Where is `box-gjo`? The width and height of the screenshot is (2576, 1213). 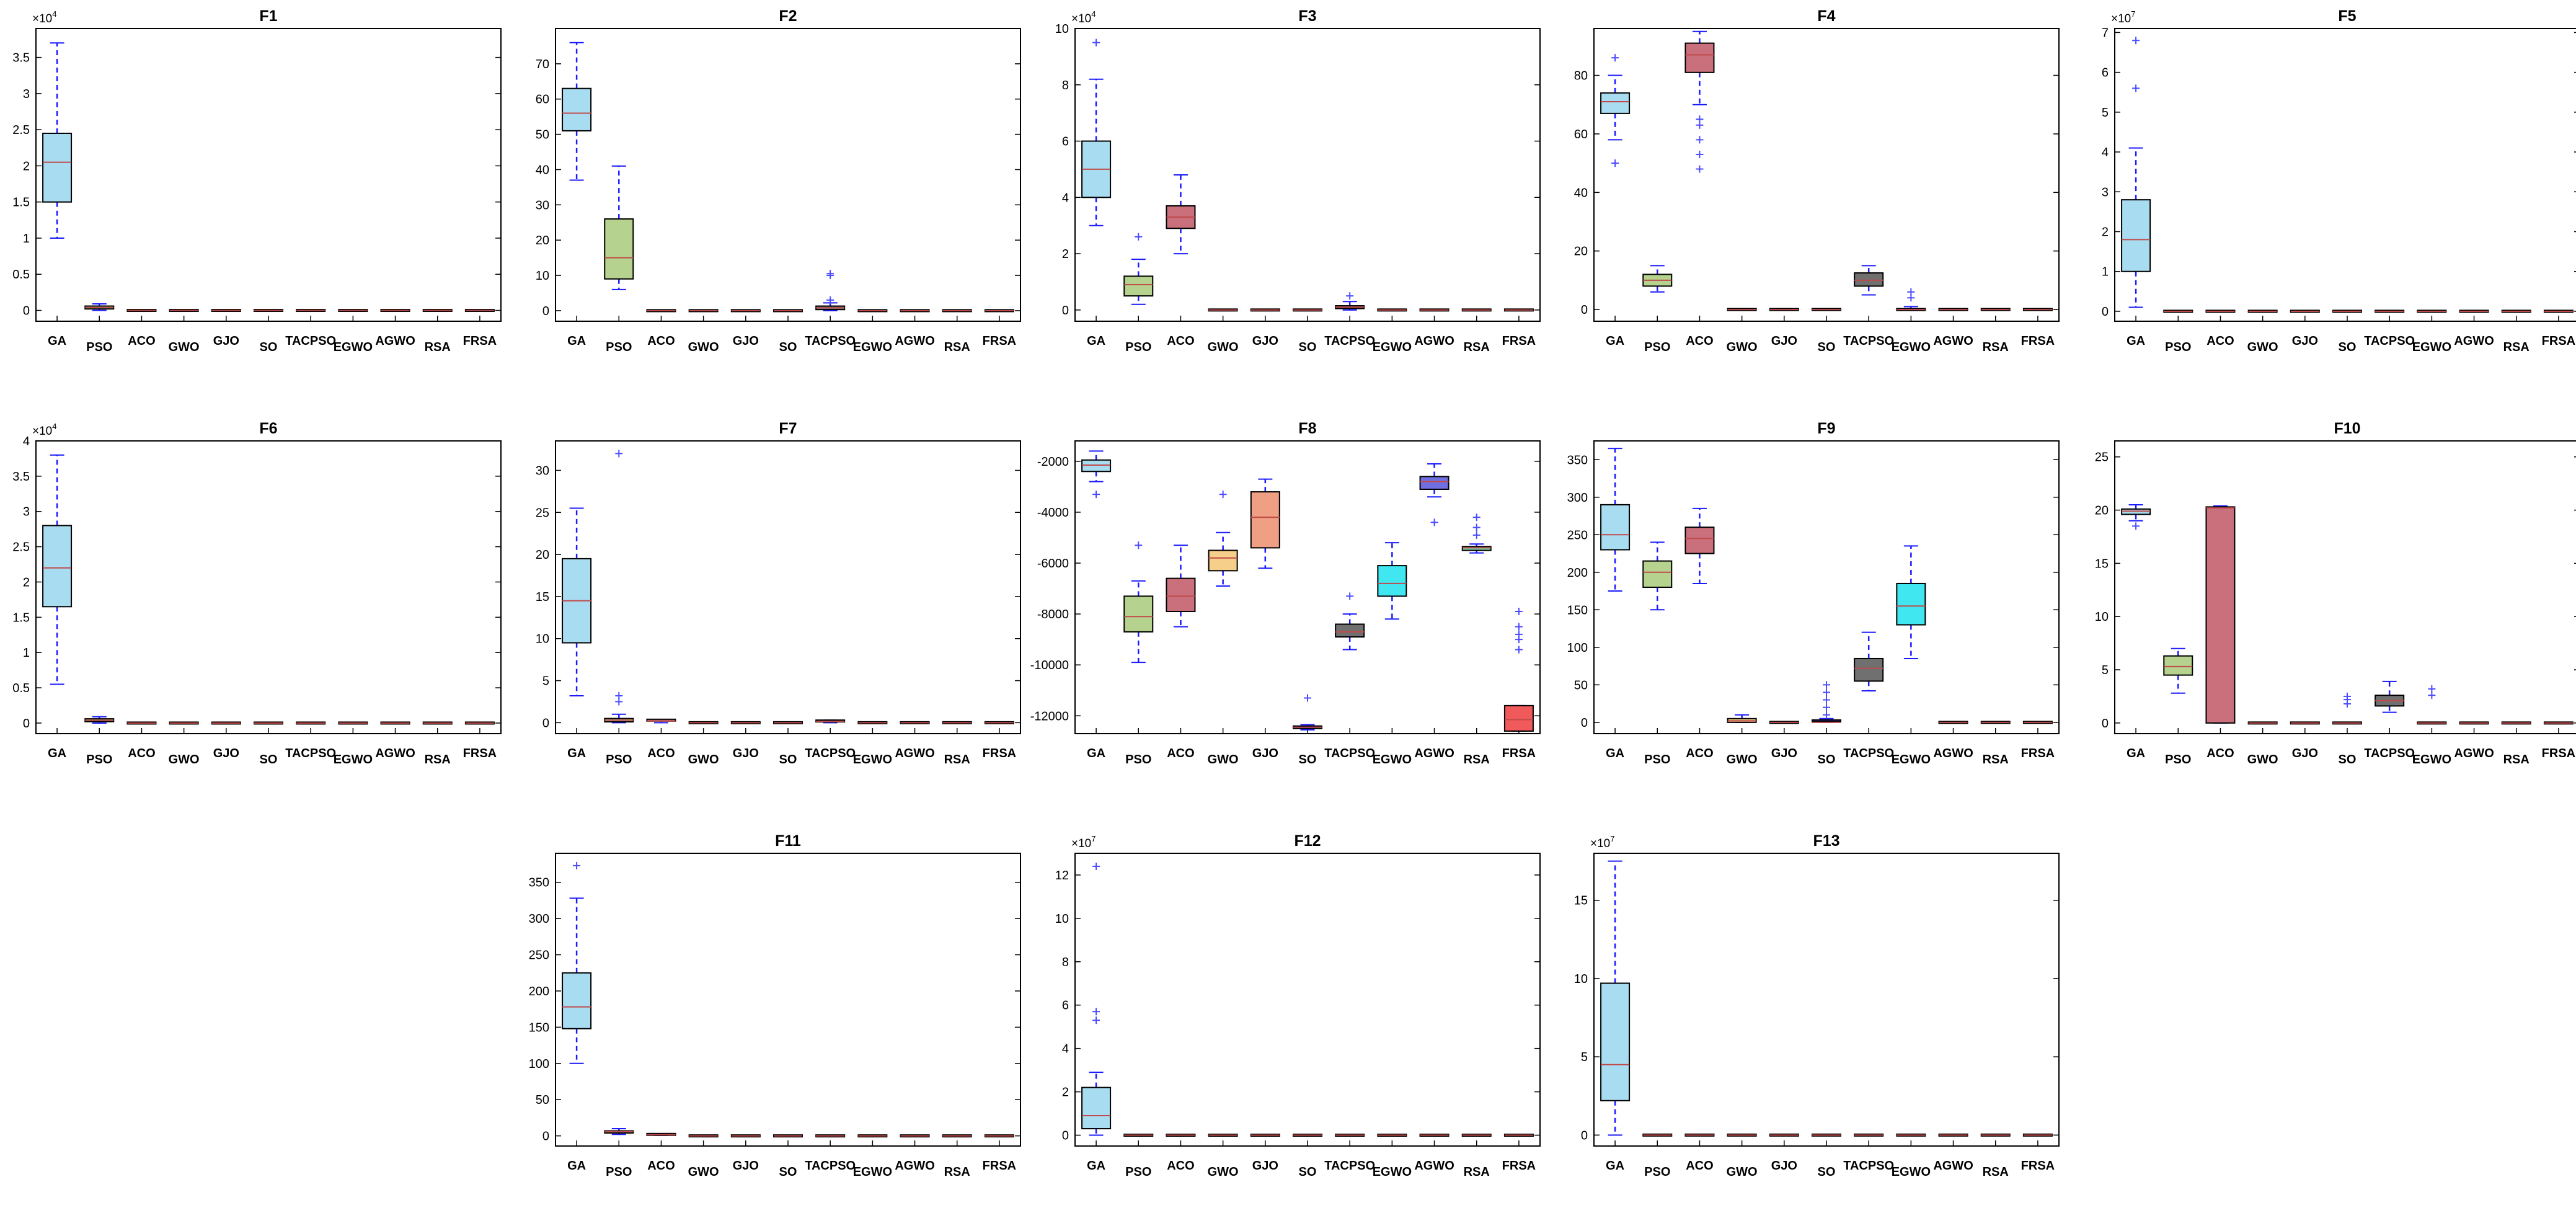
box-gjo is located at coordinates (1265, 1135).